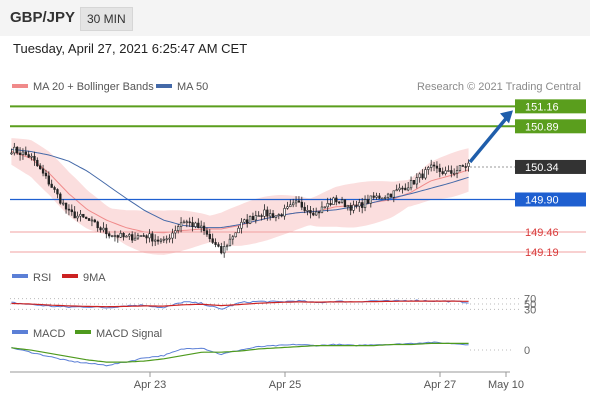 This screenshot has width=590, height=400. I want to click on macd-signal-line, so click(240, 352).